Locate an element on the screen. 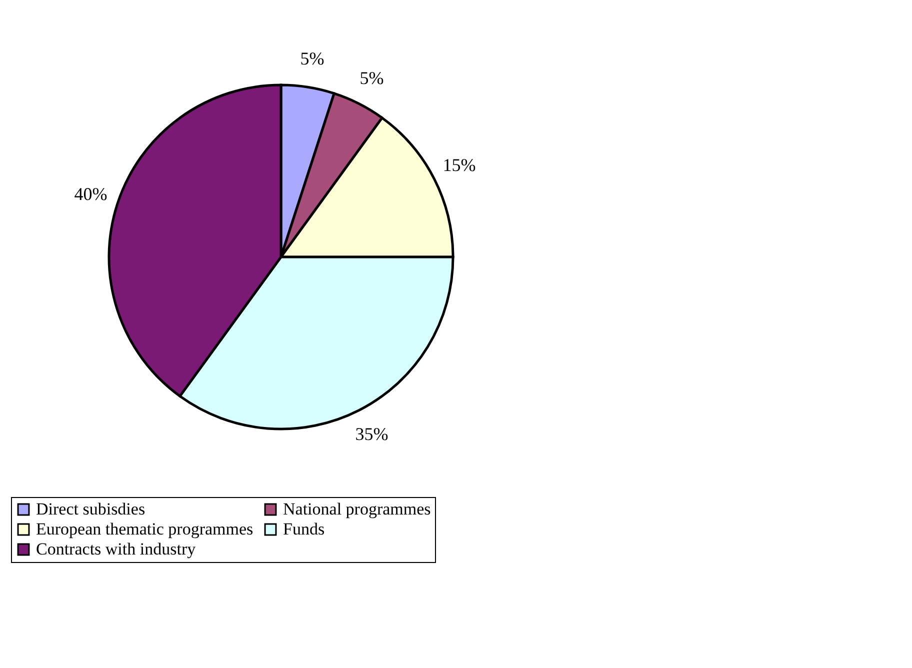  legend-label: Direct subisdies is located at coordinates (91, 509).